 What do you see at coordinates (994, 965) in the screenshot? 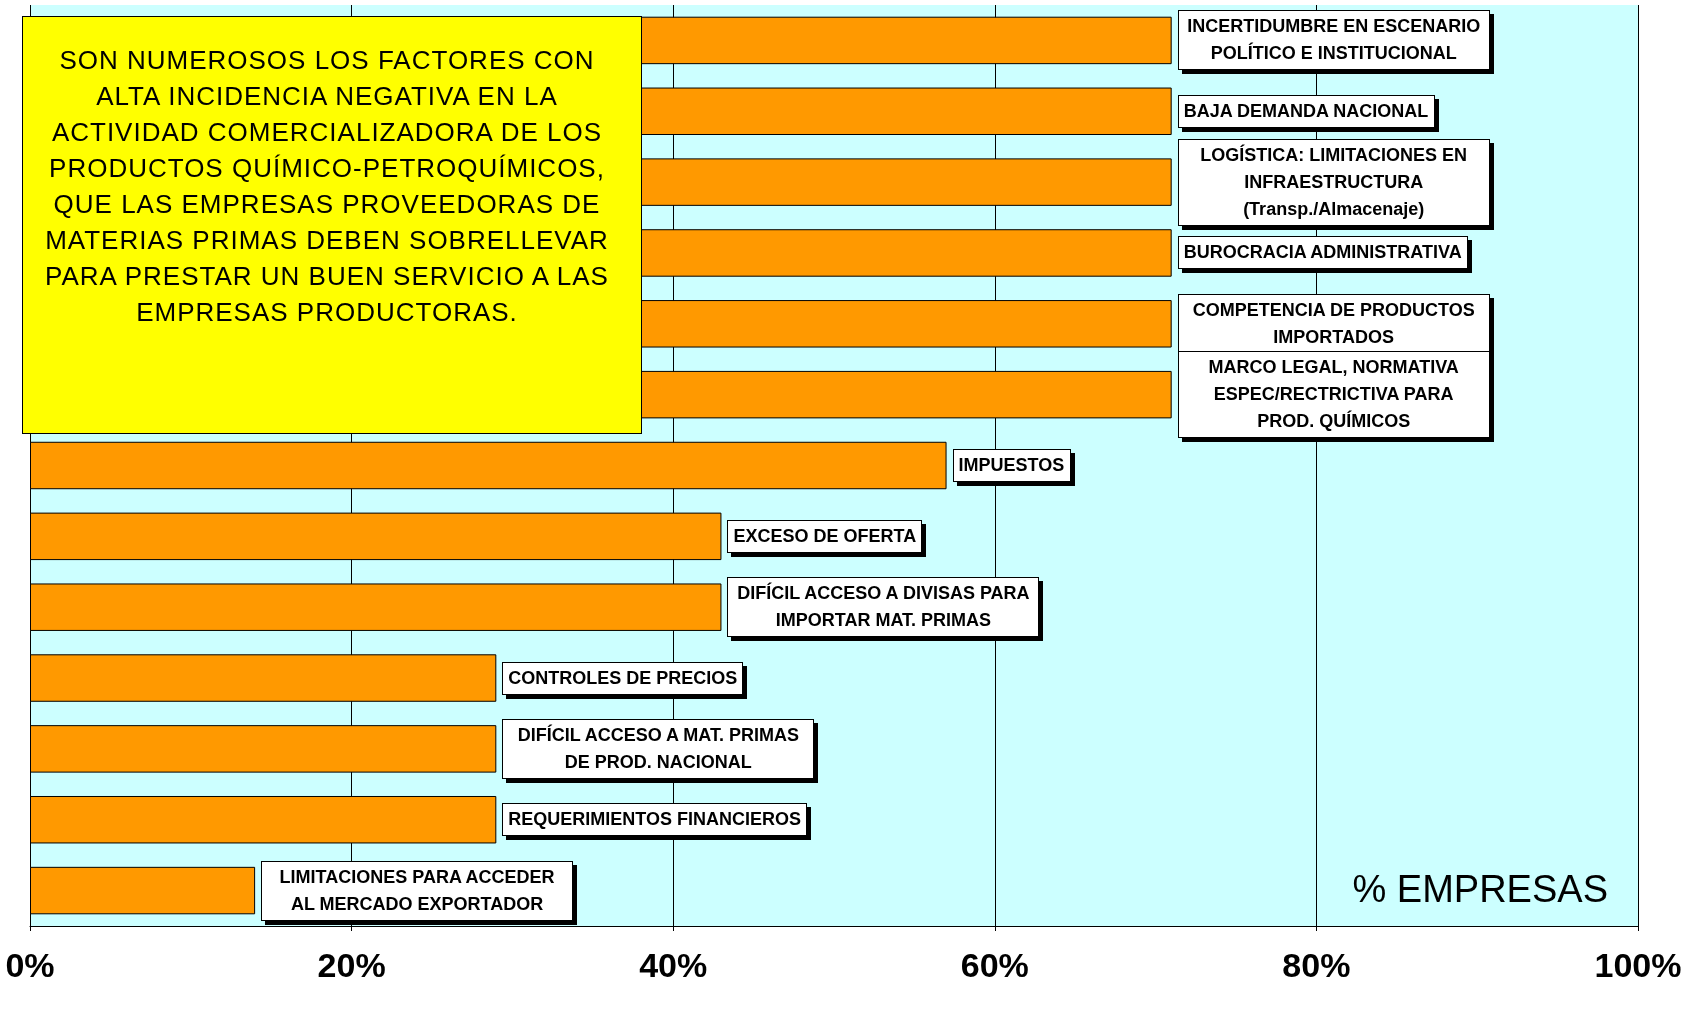
I see `x-tick-label: 60%` at bounding box center [994, 965].